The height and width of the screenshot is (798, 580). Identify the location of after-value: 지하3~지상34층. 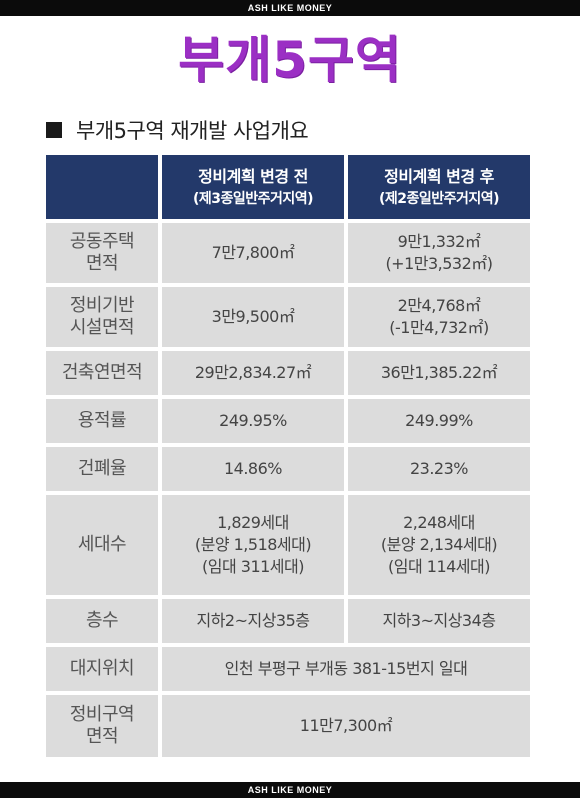
(439, 621).